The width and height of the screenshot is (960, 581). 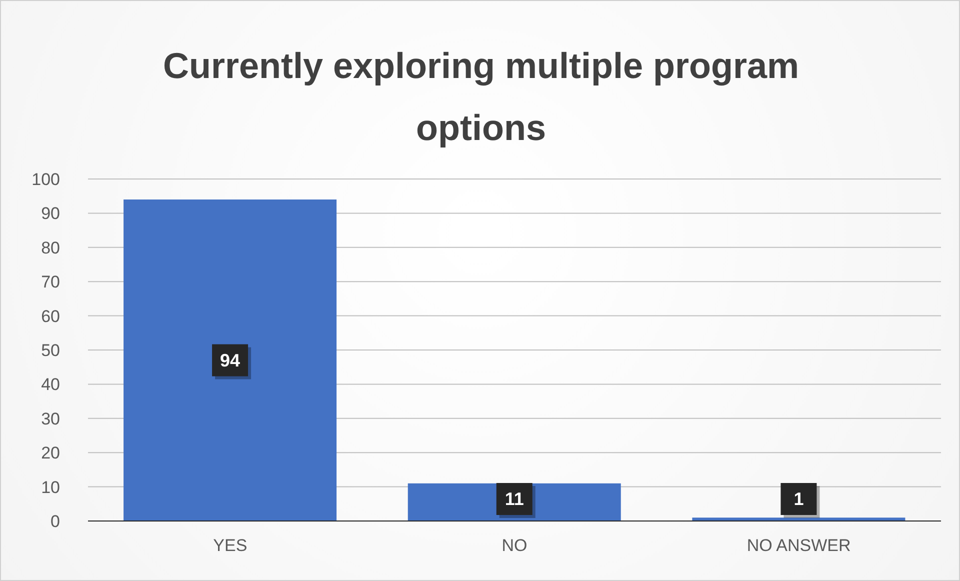 I want to click on x-tick-label: NO, so click(x=515, y=546).